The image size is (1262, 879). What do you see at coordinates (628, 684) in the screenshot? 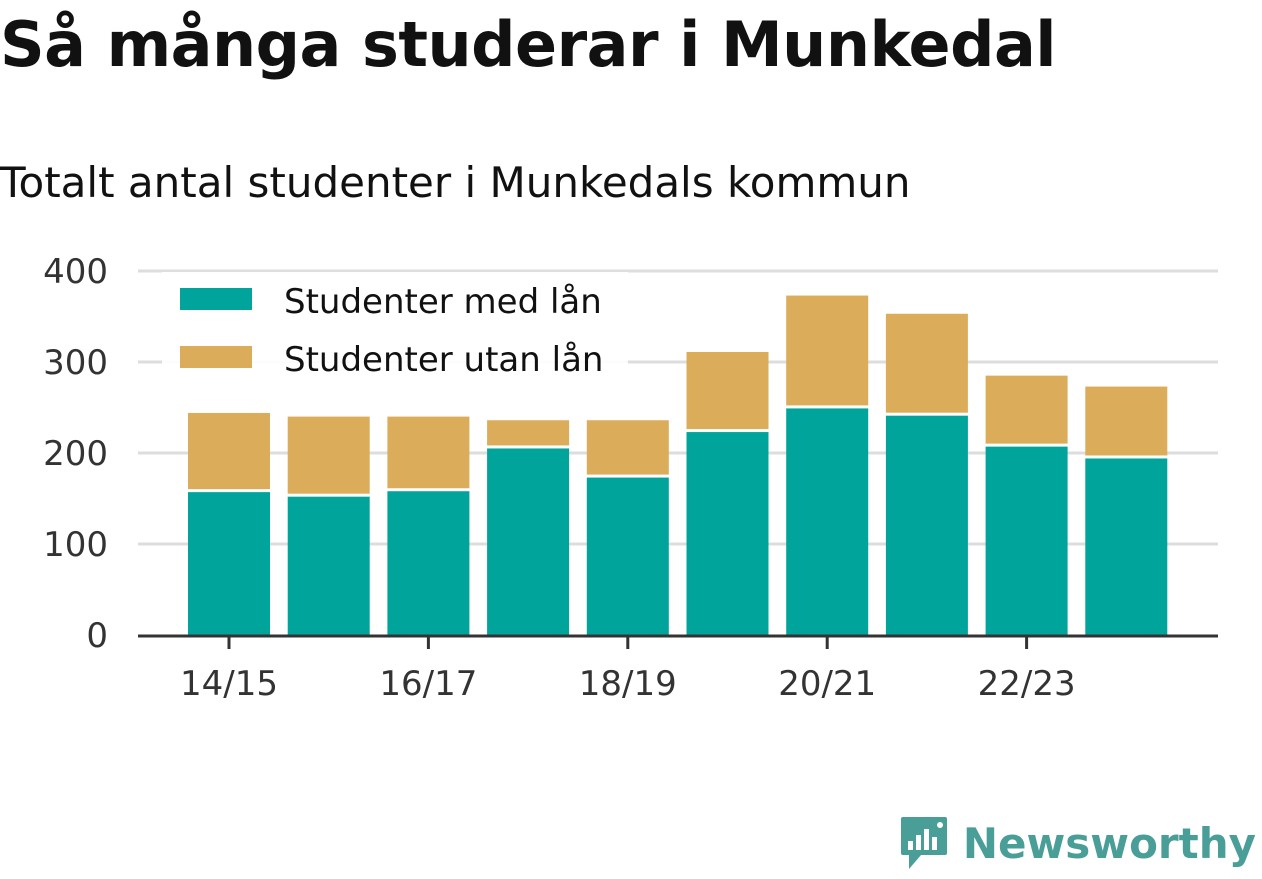
I see `x-tick-label: 18/19` at bounding box center [628, 684].